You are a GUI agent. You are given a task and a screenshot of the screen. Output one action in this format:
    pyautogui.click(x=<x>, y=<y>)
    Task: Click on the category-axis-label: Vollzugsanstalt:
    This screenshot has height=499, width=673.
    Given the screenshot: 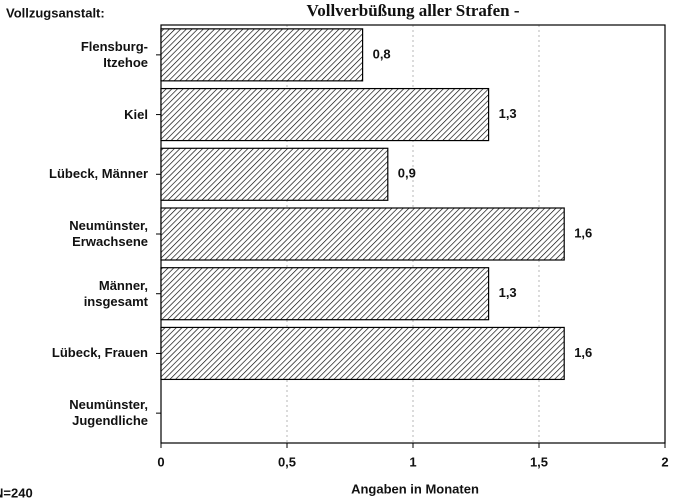 What is the action you would take?
    pyautogui.click(x=55, y=12)
    